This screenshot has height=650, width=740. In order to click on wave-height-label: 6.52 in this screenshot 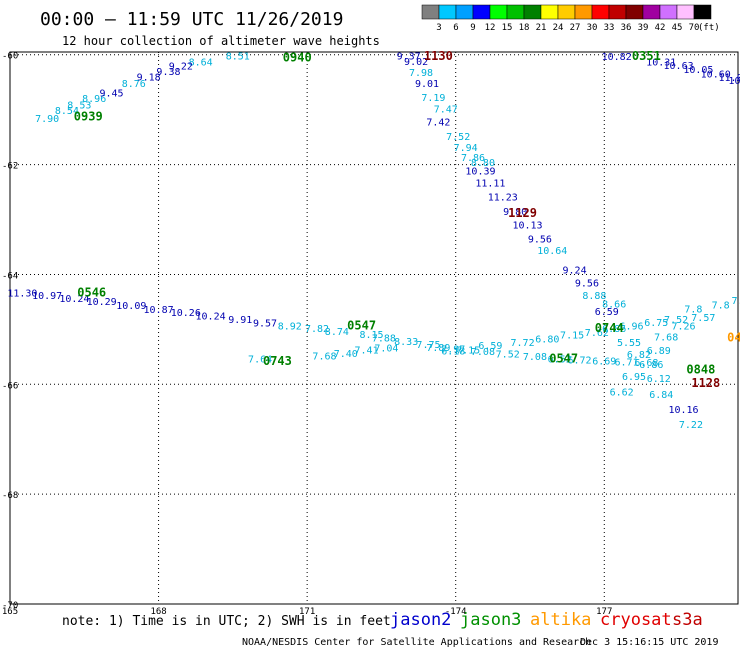, I will do `click(560, 359)`.